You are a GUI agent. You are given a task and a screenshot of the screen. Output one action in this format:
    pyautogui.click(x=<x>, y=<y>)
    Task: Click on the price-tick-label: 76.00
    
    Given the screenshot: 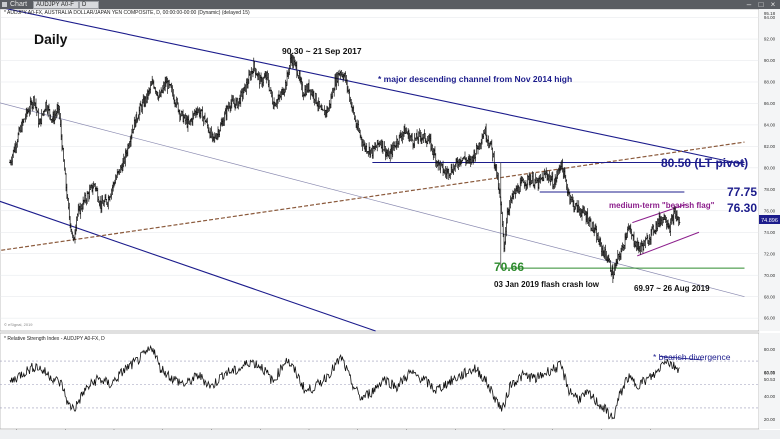 What is the action you would take?
    pyautogui.click(x=770, y=210)
    